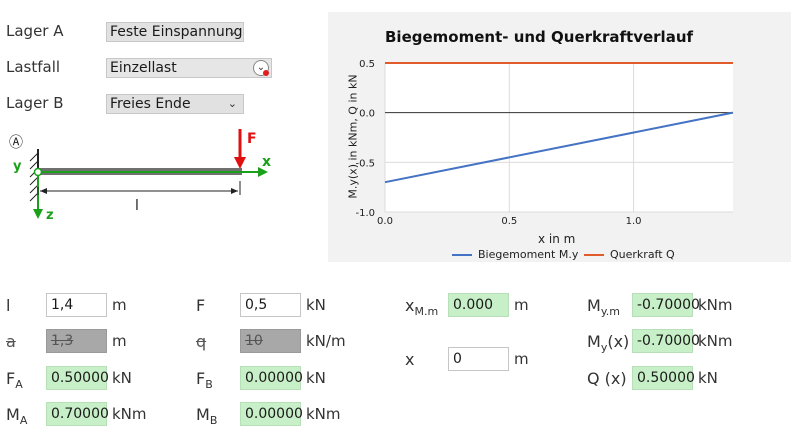 The image size is (804, 435). Describe the element at coordinates (521, 359) in the screenshot. I see `x-position-unit: m` at that location.